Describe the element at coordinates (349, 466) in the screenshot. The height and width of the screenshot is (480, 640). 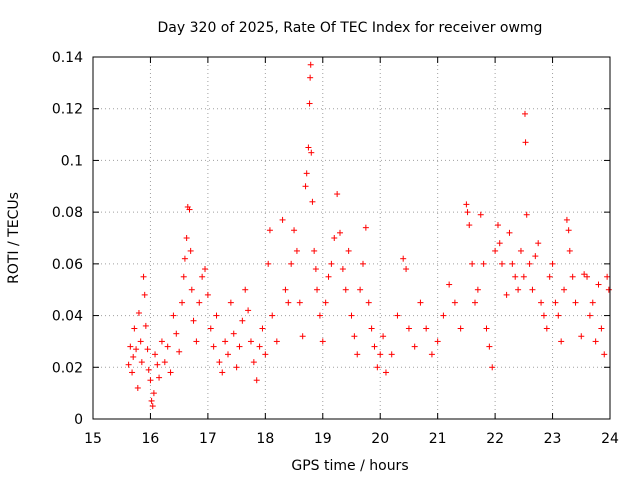
I see `x-axis-label: GPS time / hours` at that location.